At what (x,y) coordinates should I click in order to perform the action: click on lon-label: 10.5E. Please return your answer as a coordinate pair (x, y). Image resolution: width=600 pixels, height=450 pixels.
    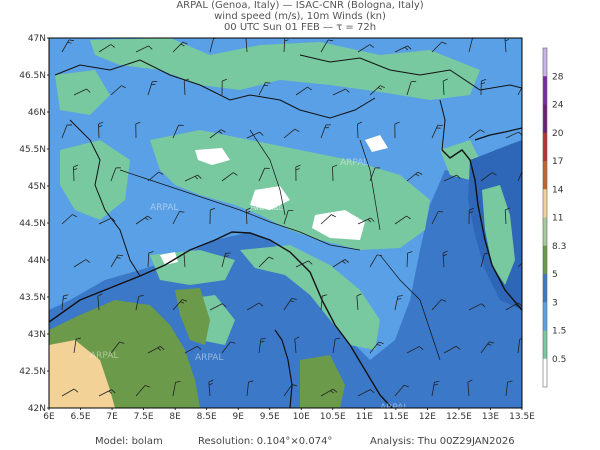
    Looking at the image, I should click on (333, 417).